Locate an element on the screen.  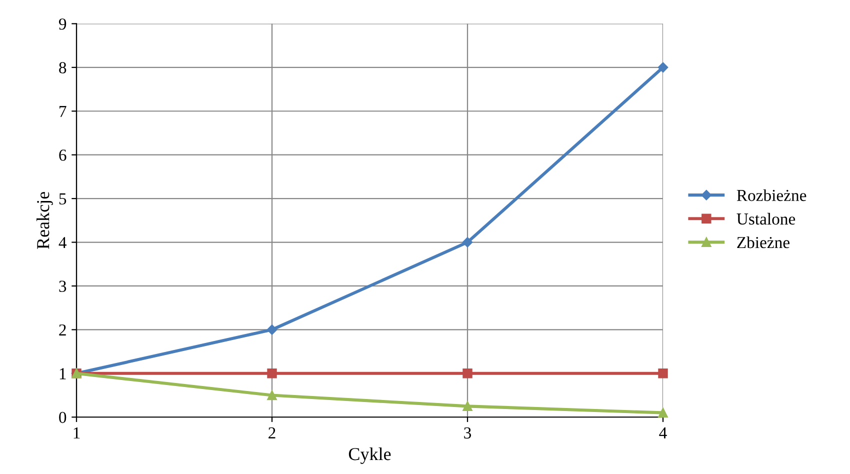
y-tick-label: 0 is located at coordinates (62, 418).